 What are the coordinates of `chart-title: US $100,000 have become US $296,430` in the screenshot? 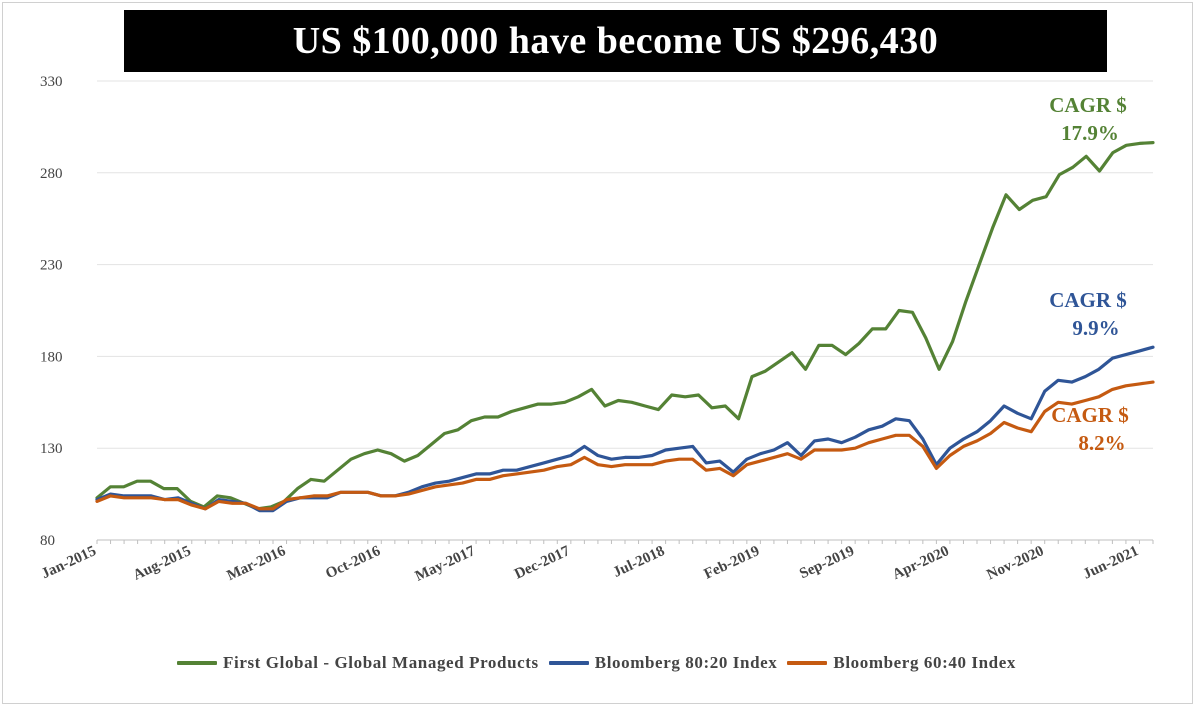 It's located at (615, 41).